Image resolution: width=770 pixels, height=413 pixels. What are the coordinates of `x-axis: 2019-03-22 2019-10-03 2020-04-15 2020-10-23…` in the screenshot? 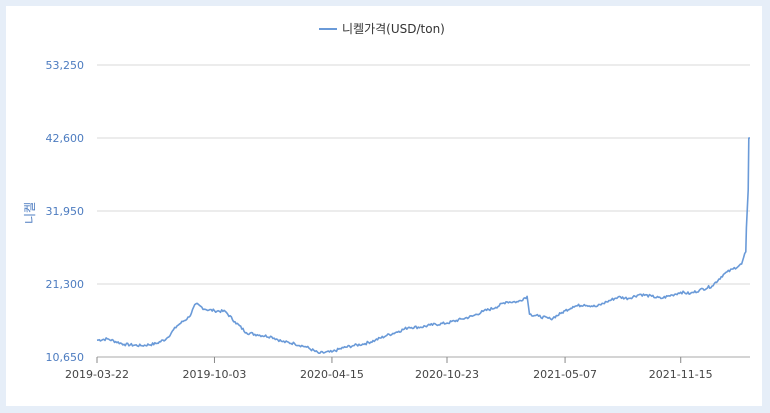 It's located at (389, 369).